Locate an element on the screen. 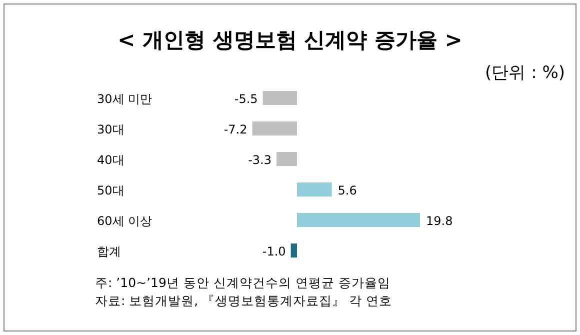 The image size is (580, 335). y-tick-label: 30대 is located at coordinates (110, 129).